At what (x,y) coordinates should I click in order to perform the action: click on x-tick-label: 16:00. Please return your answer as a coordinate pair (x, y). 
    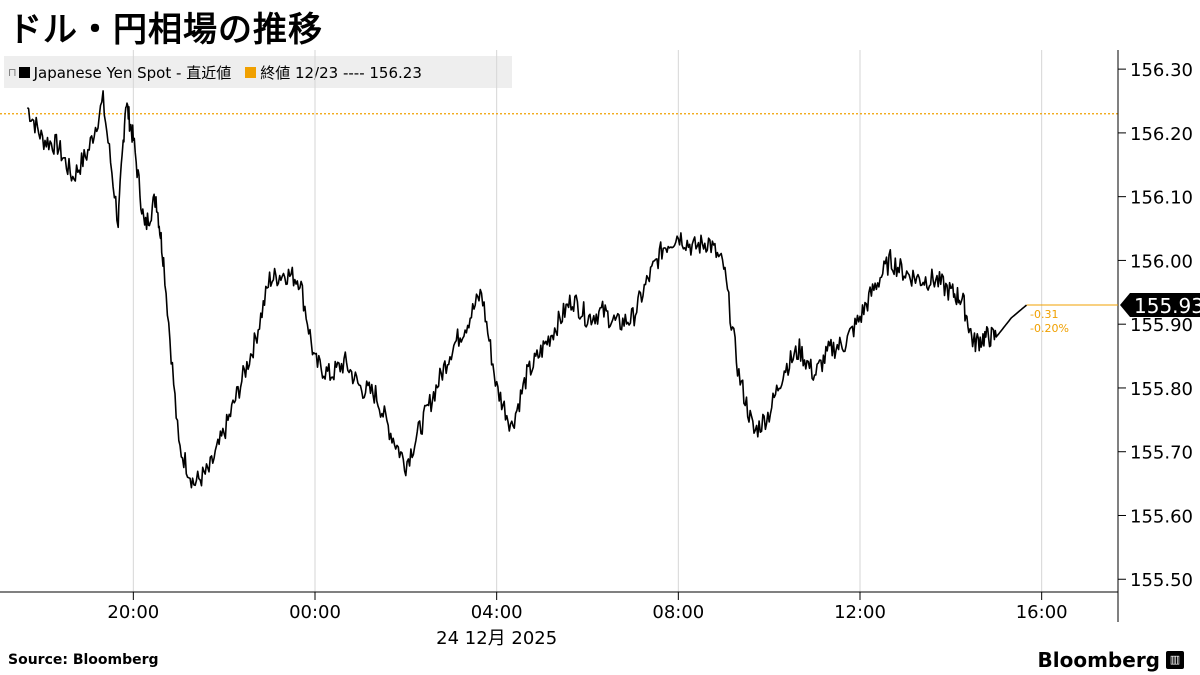
    Looking at the image, I should click on (1042, 612).